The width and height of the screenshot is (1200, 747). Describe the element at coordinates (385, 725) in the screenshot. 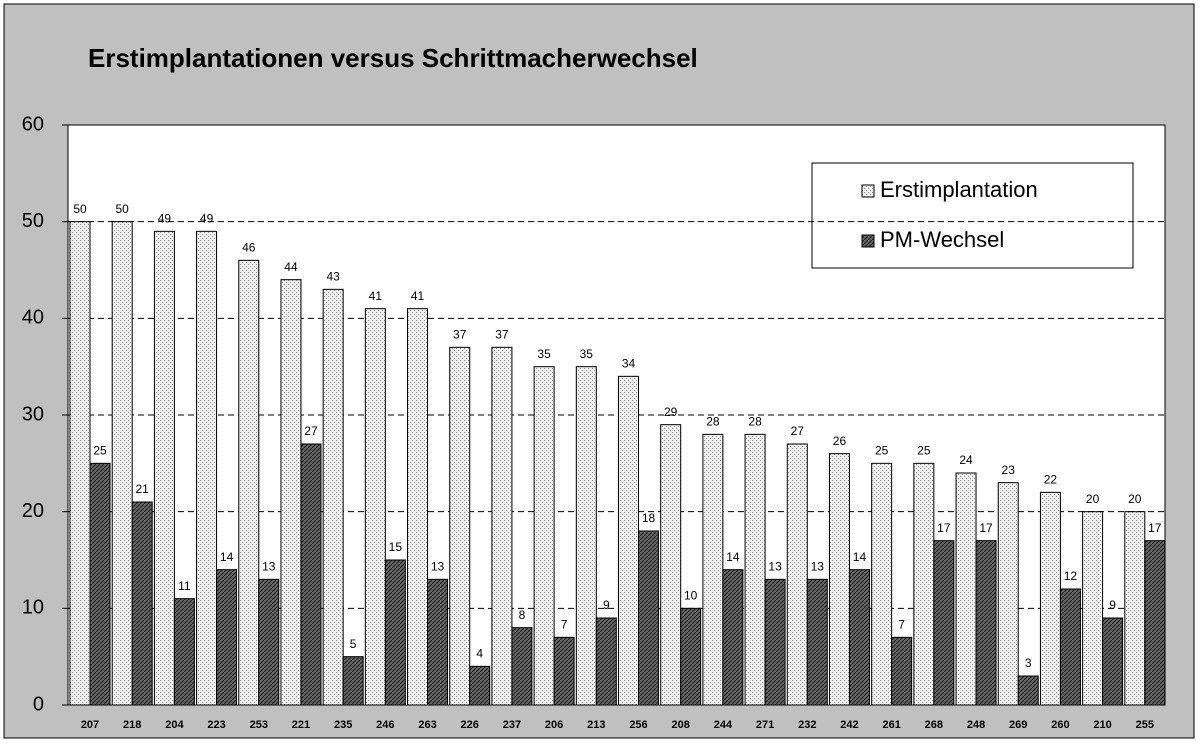

I see `x-tick-label: 246` at that location.